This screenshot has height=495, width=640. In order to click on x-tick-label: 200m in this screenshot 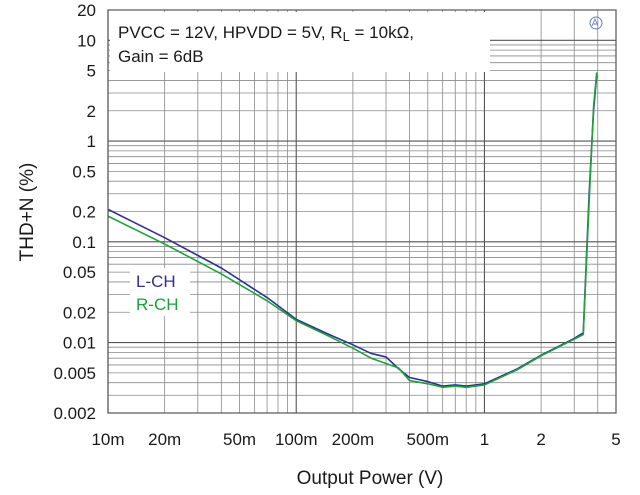, I will do `click(353, 439)`.